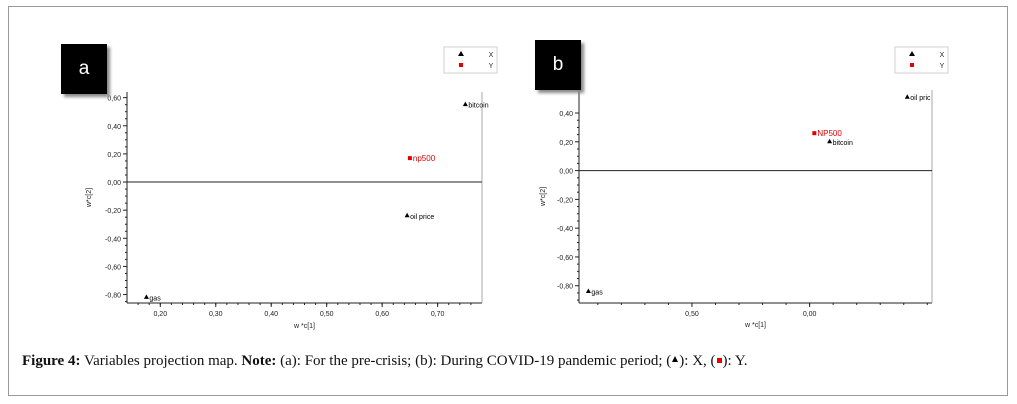 Image resolution: width=1017 pixels, height=404 pixels. Describe the element at coordinates (161, 361) in the screenshot. I see `caption-text: Variables projection map.` at that location.